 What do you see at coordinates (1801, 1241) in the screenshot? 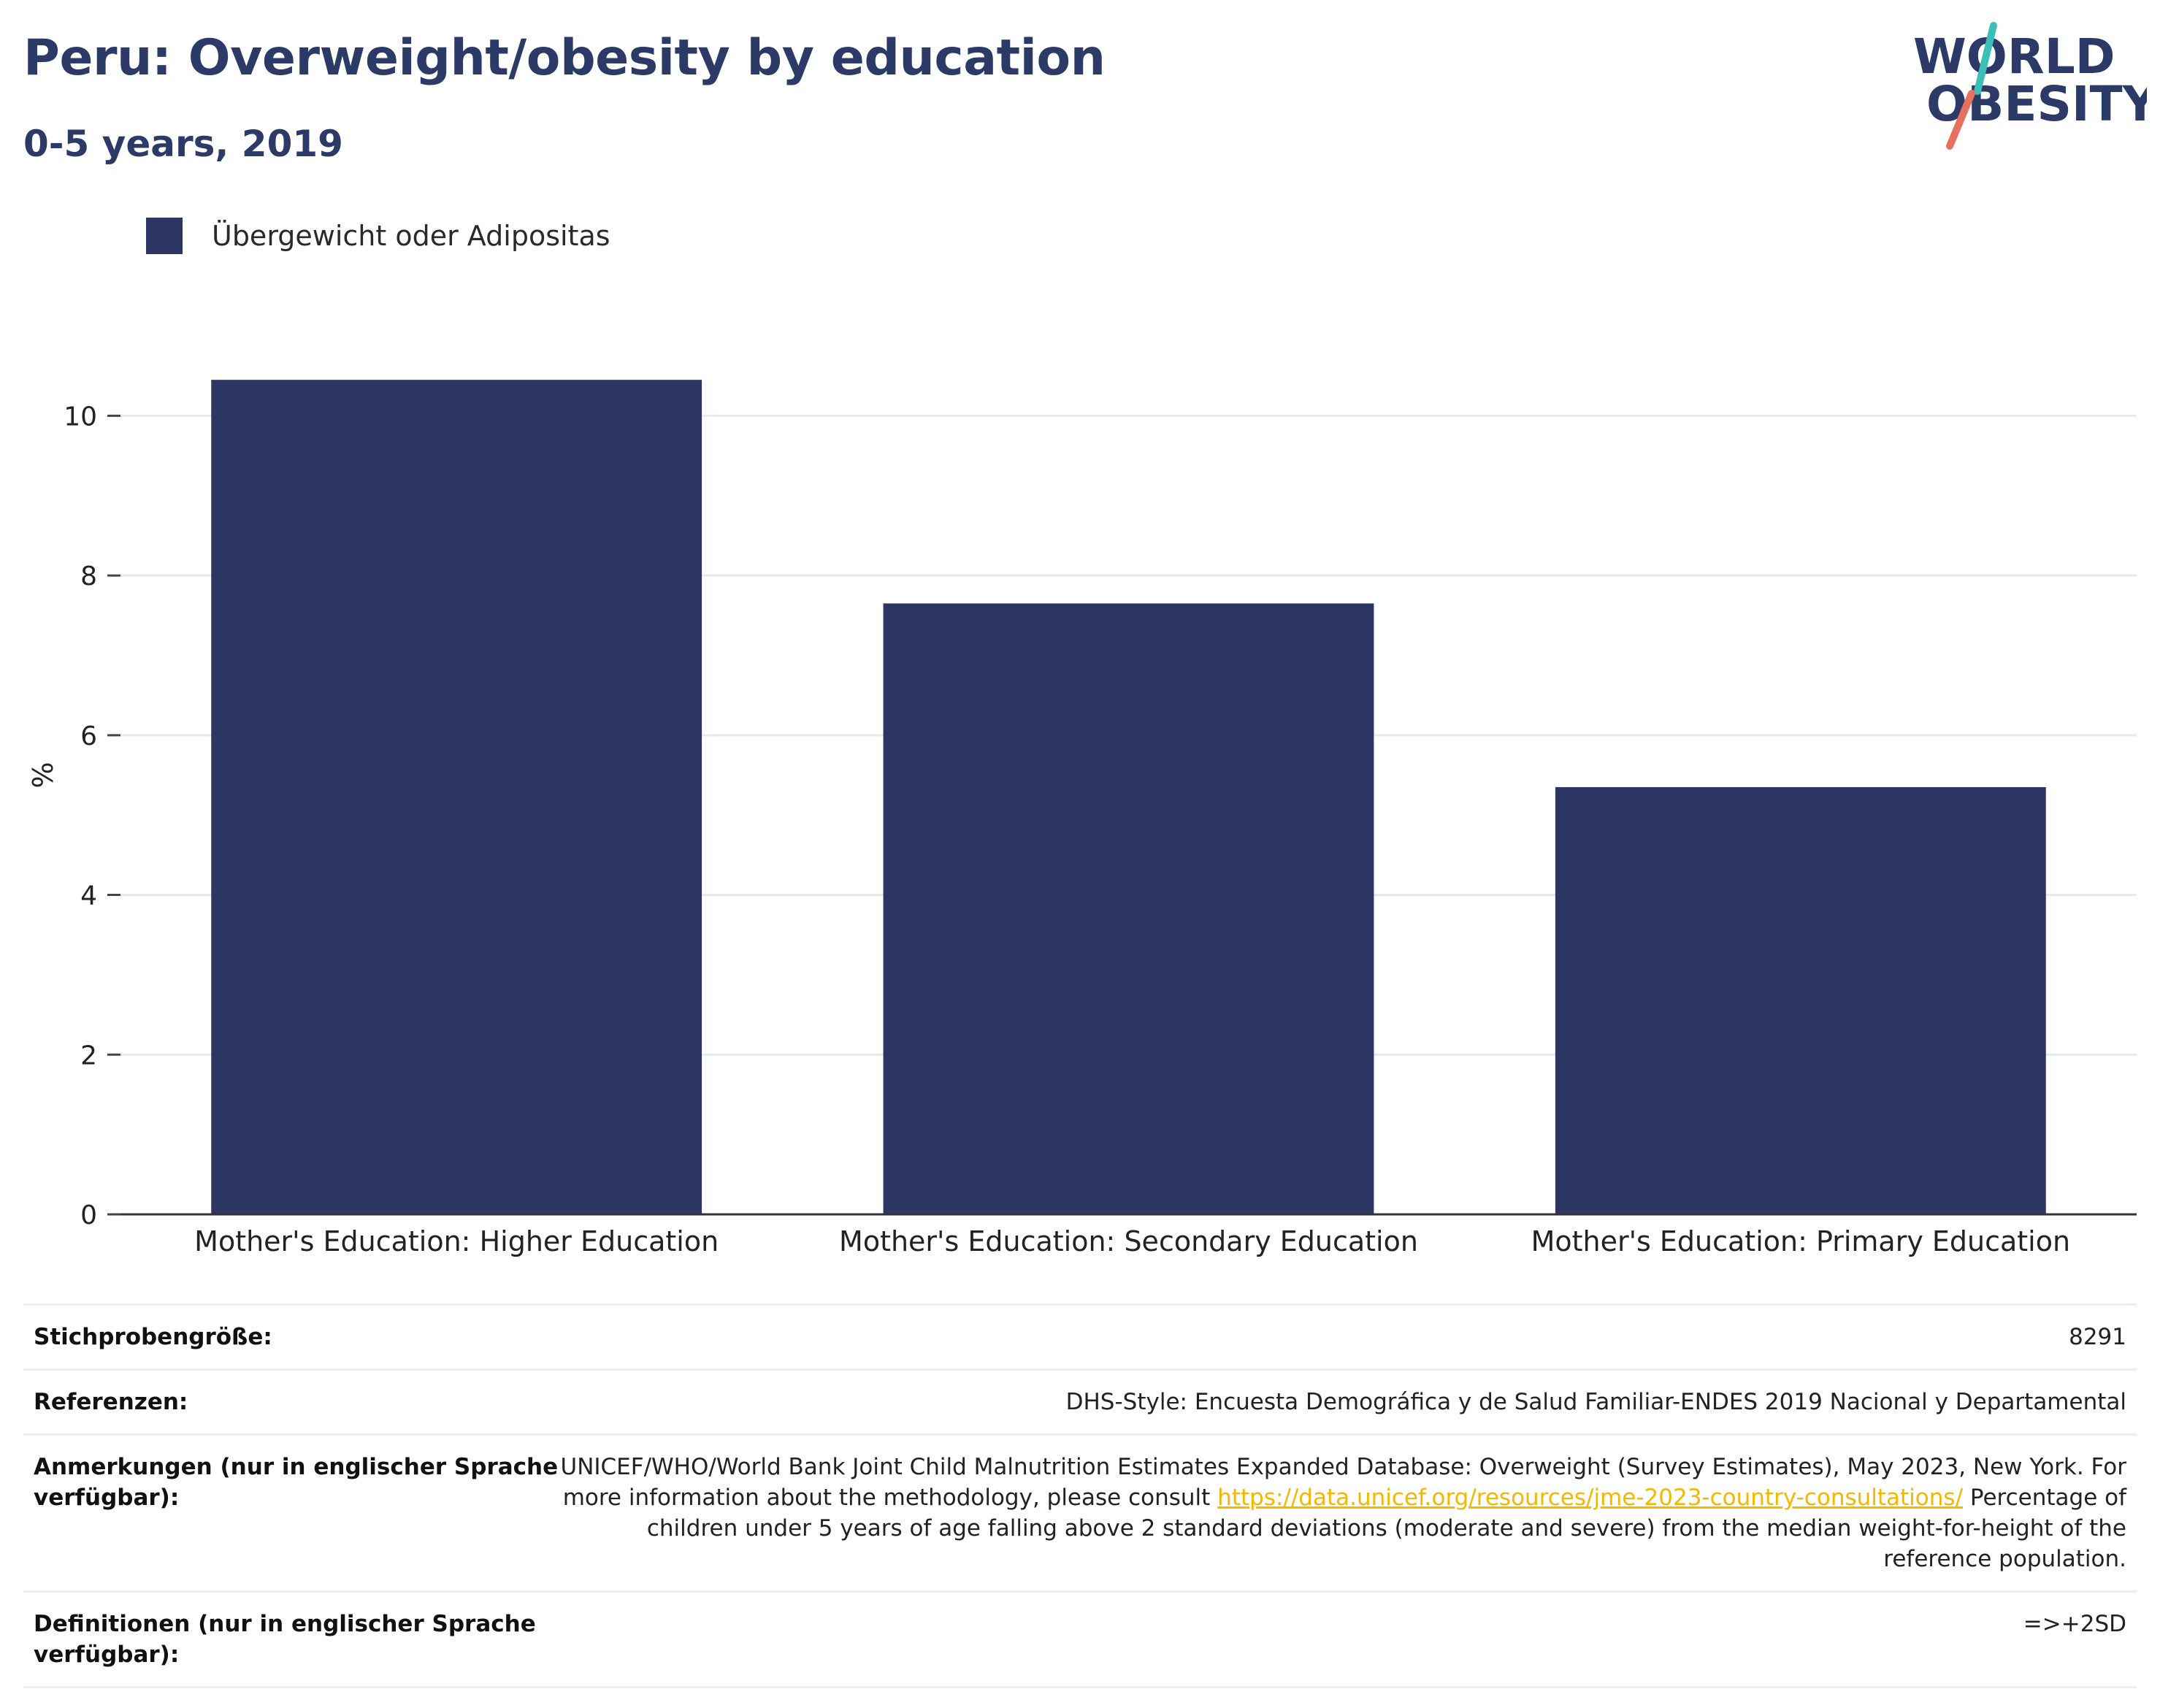
I see `x-tick-label: Mother's Education: Primary Education` at bounding box center [1801, 1241].